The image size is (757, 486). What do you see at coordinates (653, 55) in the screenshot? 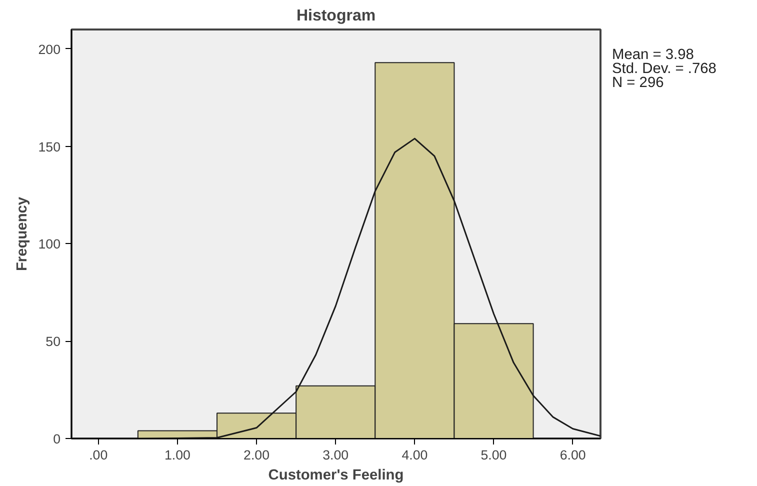
I see `text: Mean = 3.98` at bounding box center [653, 55].